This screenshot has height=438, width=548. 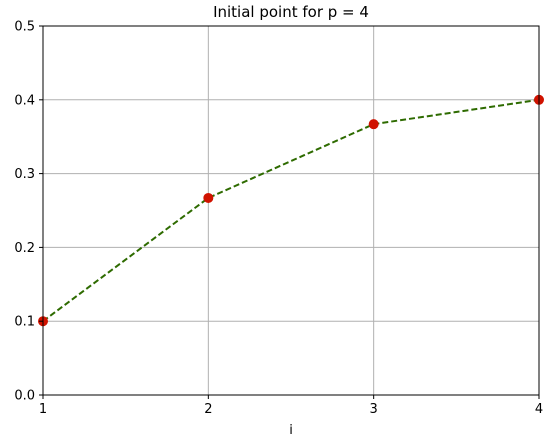 I want to click on x-tick-label: 2, so click(x=208, y=409).